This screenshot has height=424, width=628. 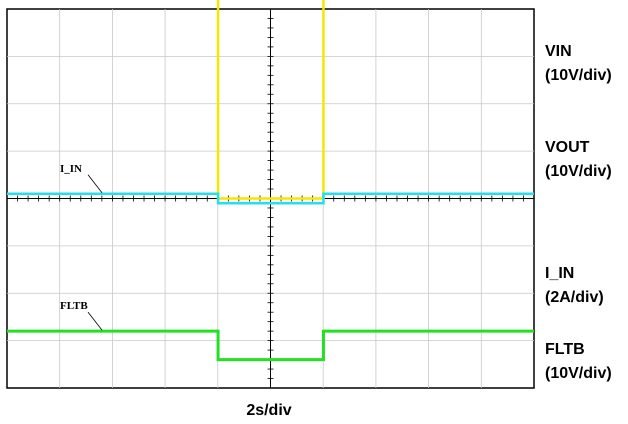 What do you see at coordinates (270, 345) in the screenshot?
I see `trace-fltb` at bounding box center [270, 345].